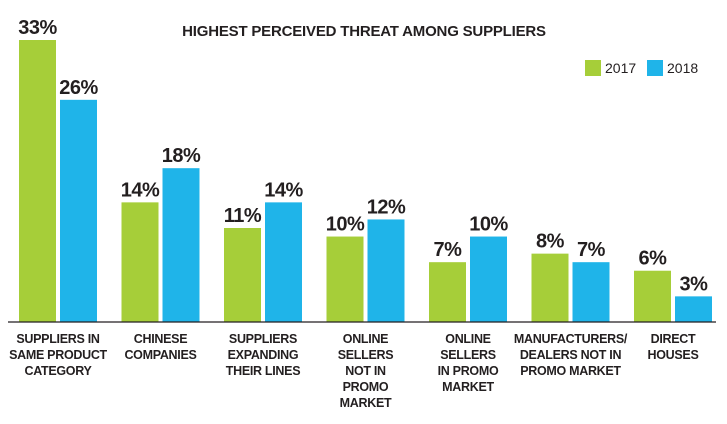 The image size is (727, 424). Describe the element at coordinates (693, 309) in the screenshot. I see `bar-2018-direct-houses` at that location.